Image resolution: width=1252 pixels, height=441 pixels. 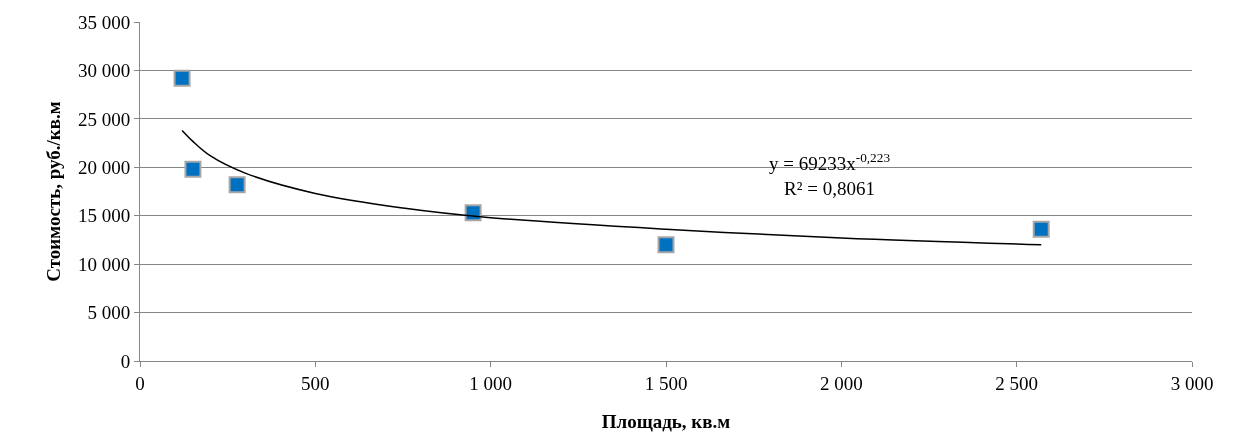 What do you see at coordinates (1017, 383) in the screenshot?
I see `x-tick-label: 2 500` at bounding box center [1017, 383].